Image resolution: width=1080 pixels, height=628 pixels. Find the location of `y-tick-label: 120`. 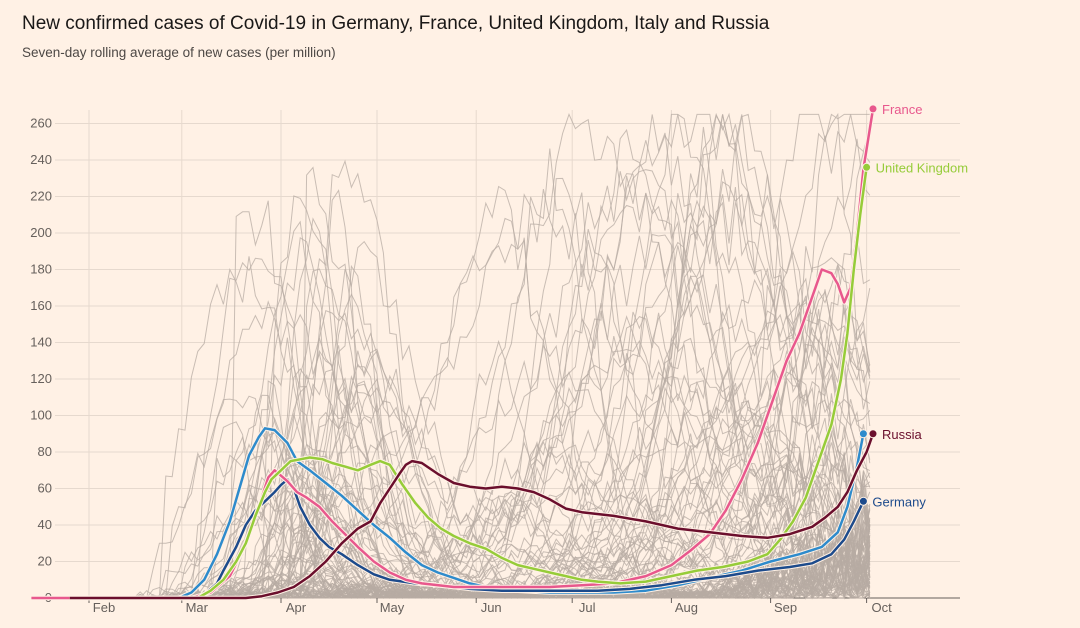

y-tick-label: 120 is located at coordinates (41, 378).